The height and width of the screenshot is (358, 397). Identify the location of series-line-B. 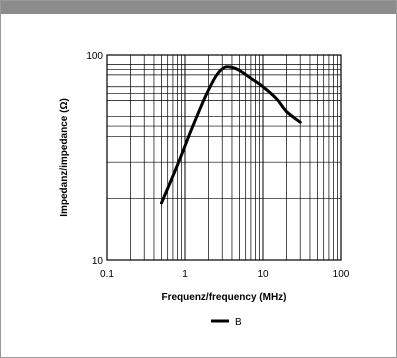
(231, 135).